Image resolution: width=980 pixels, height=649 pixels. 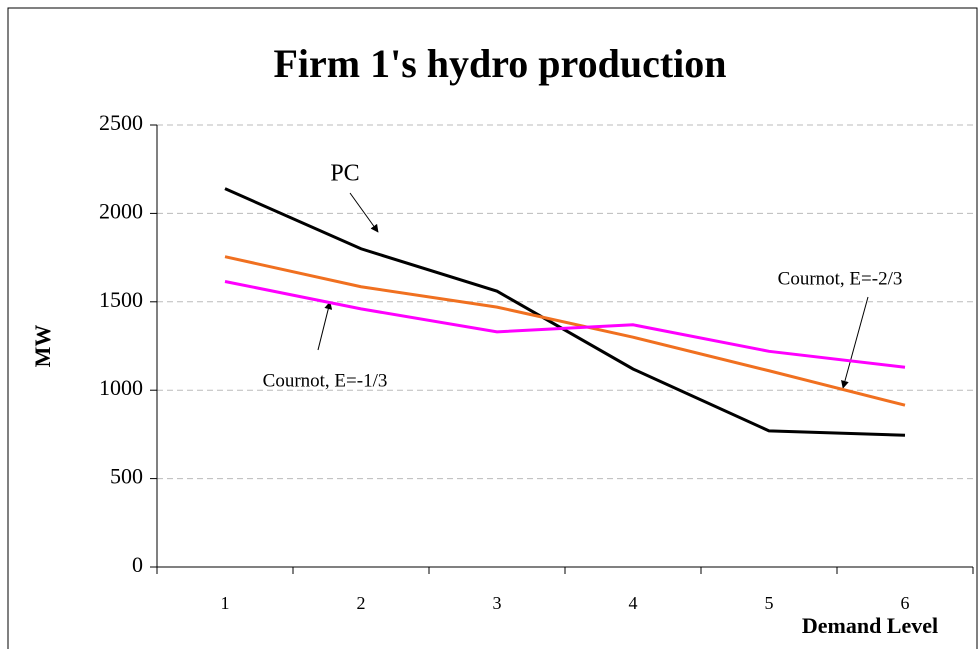 What do you see at coordinates (565, 324) in the screenshot?
I see `series-line` at bounding box center [565, 324].